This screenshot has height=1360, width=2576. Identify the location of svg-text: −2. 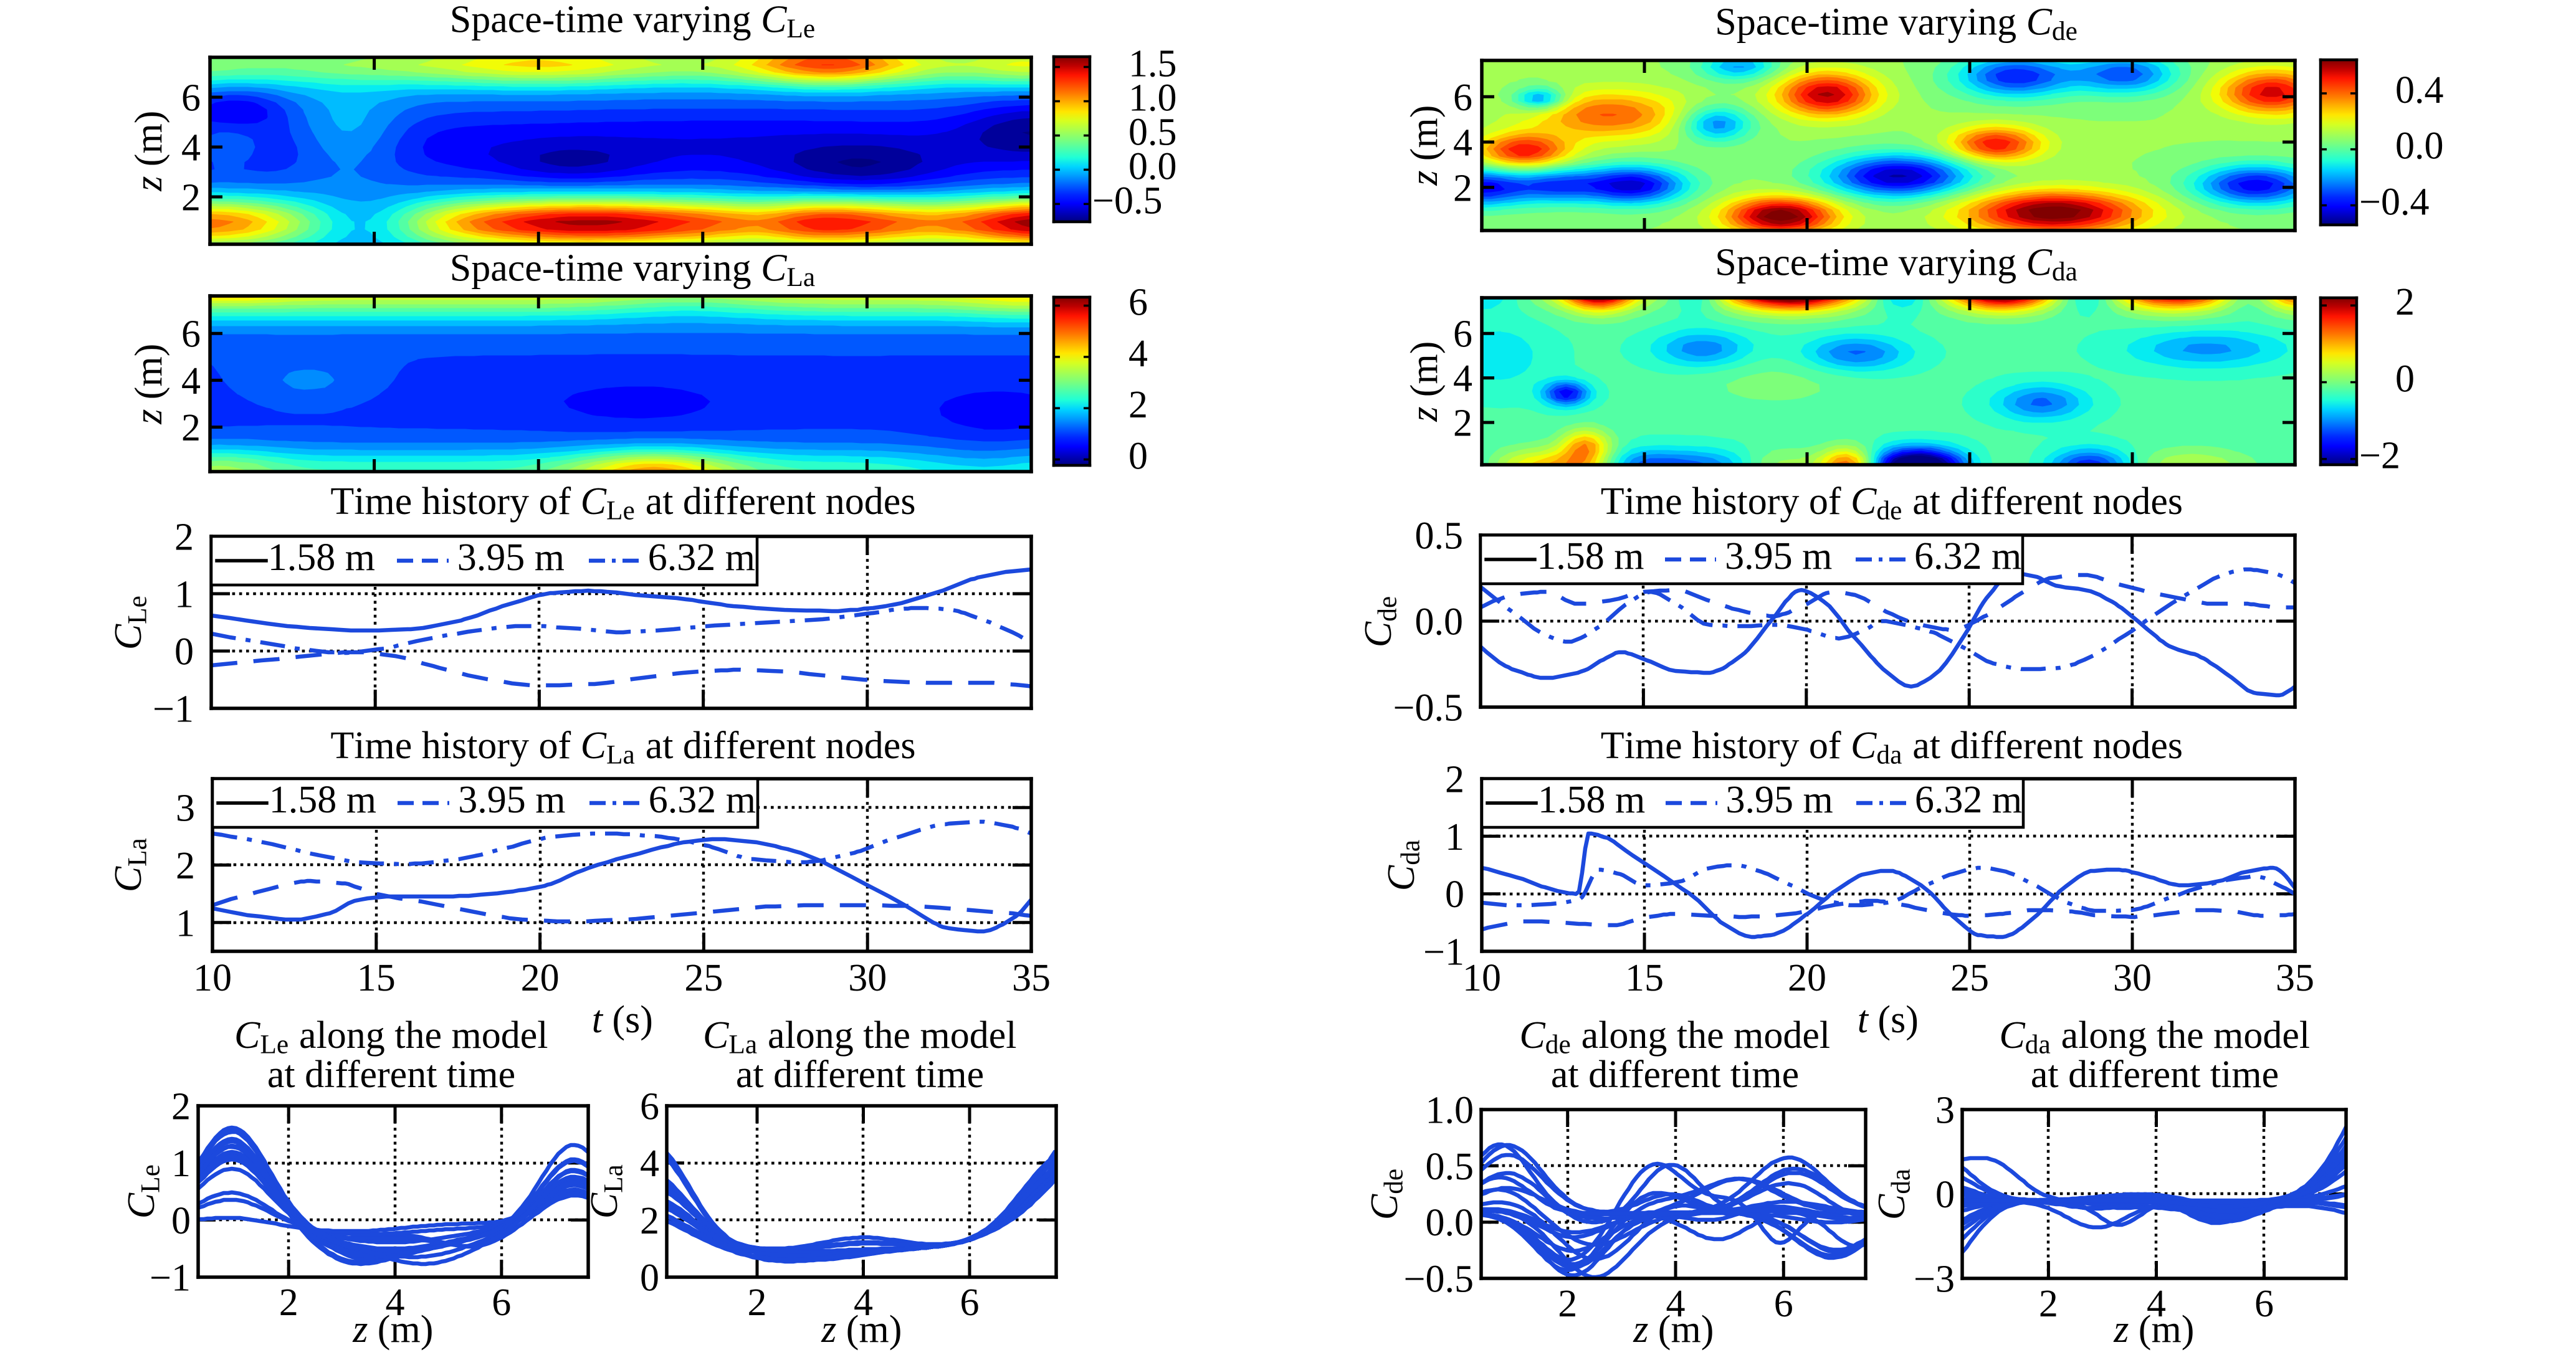
(2379, 456).